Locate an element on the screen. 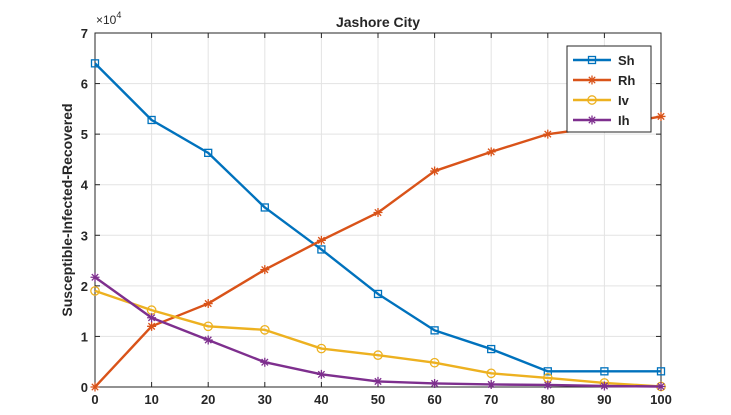 The width and height of the screenshot is (731, 415). x-tick-label: 40 is located at coordinates (321, 399).